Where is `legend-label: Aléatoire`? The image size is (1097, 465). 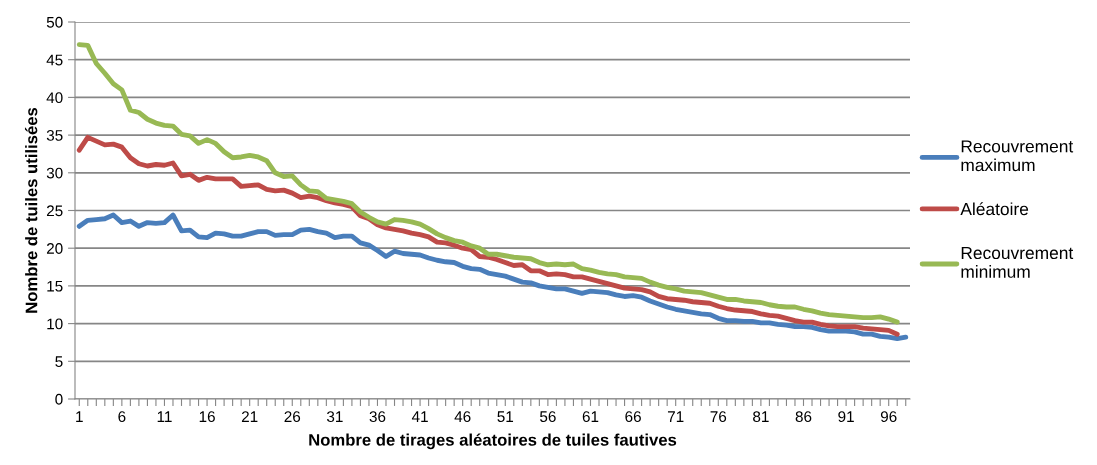 legend-label: Aléatoire is located at coordinates (994, 209).